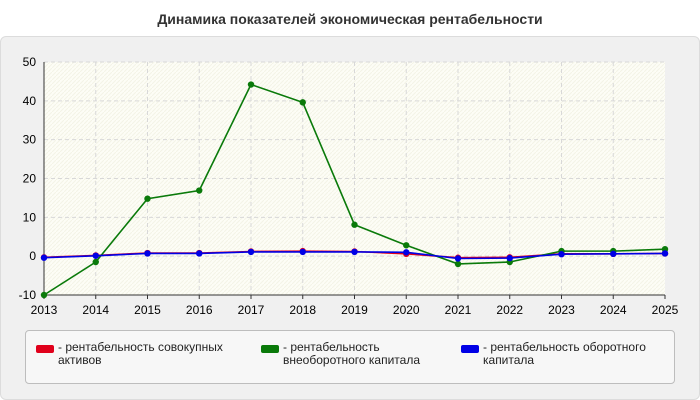 Image resolution: width=700 pixels, height=400 pixels. Describe the element at coordinates (270, 349) in the screenshot. I see `legend-swatch-green` at that location.